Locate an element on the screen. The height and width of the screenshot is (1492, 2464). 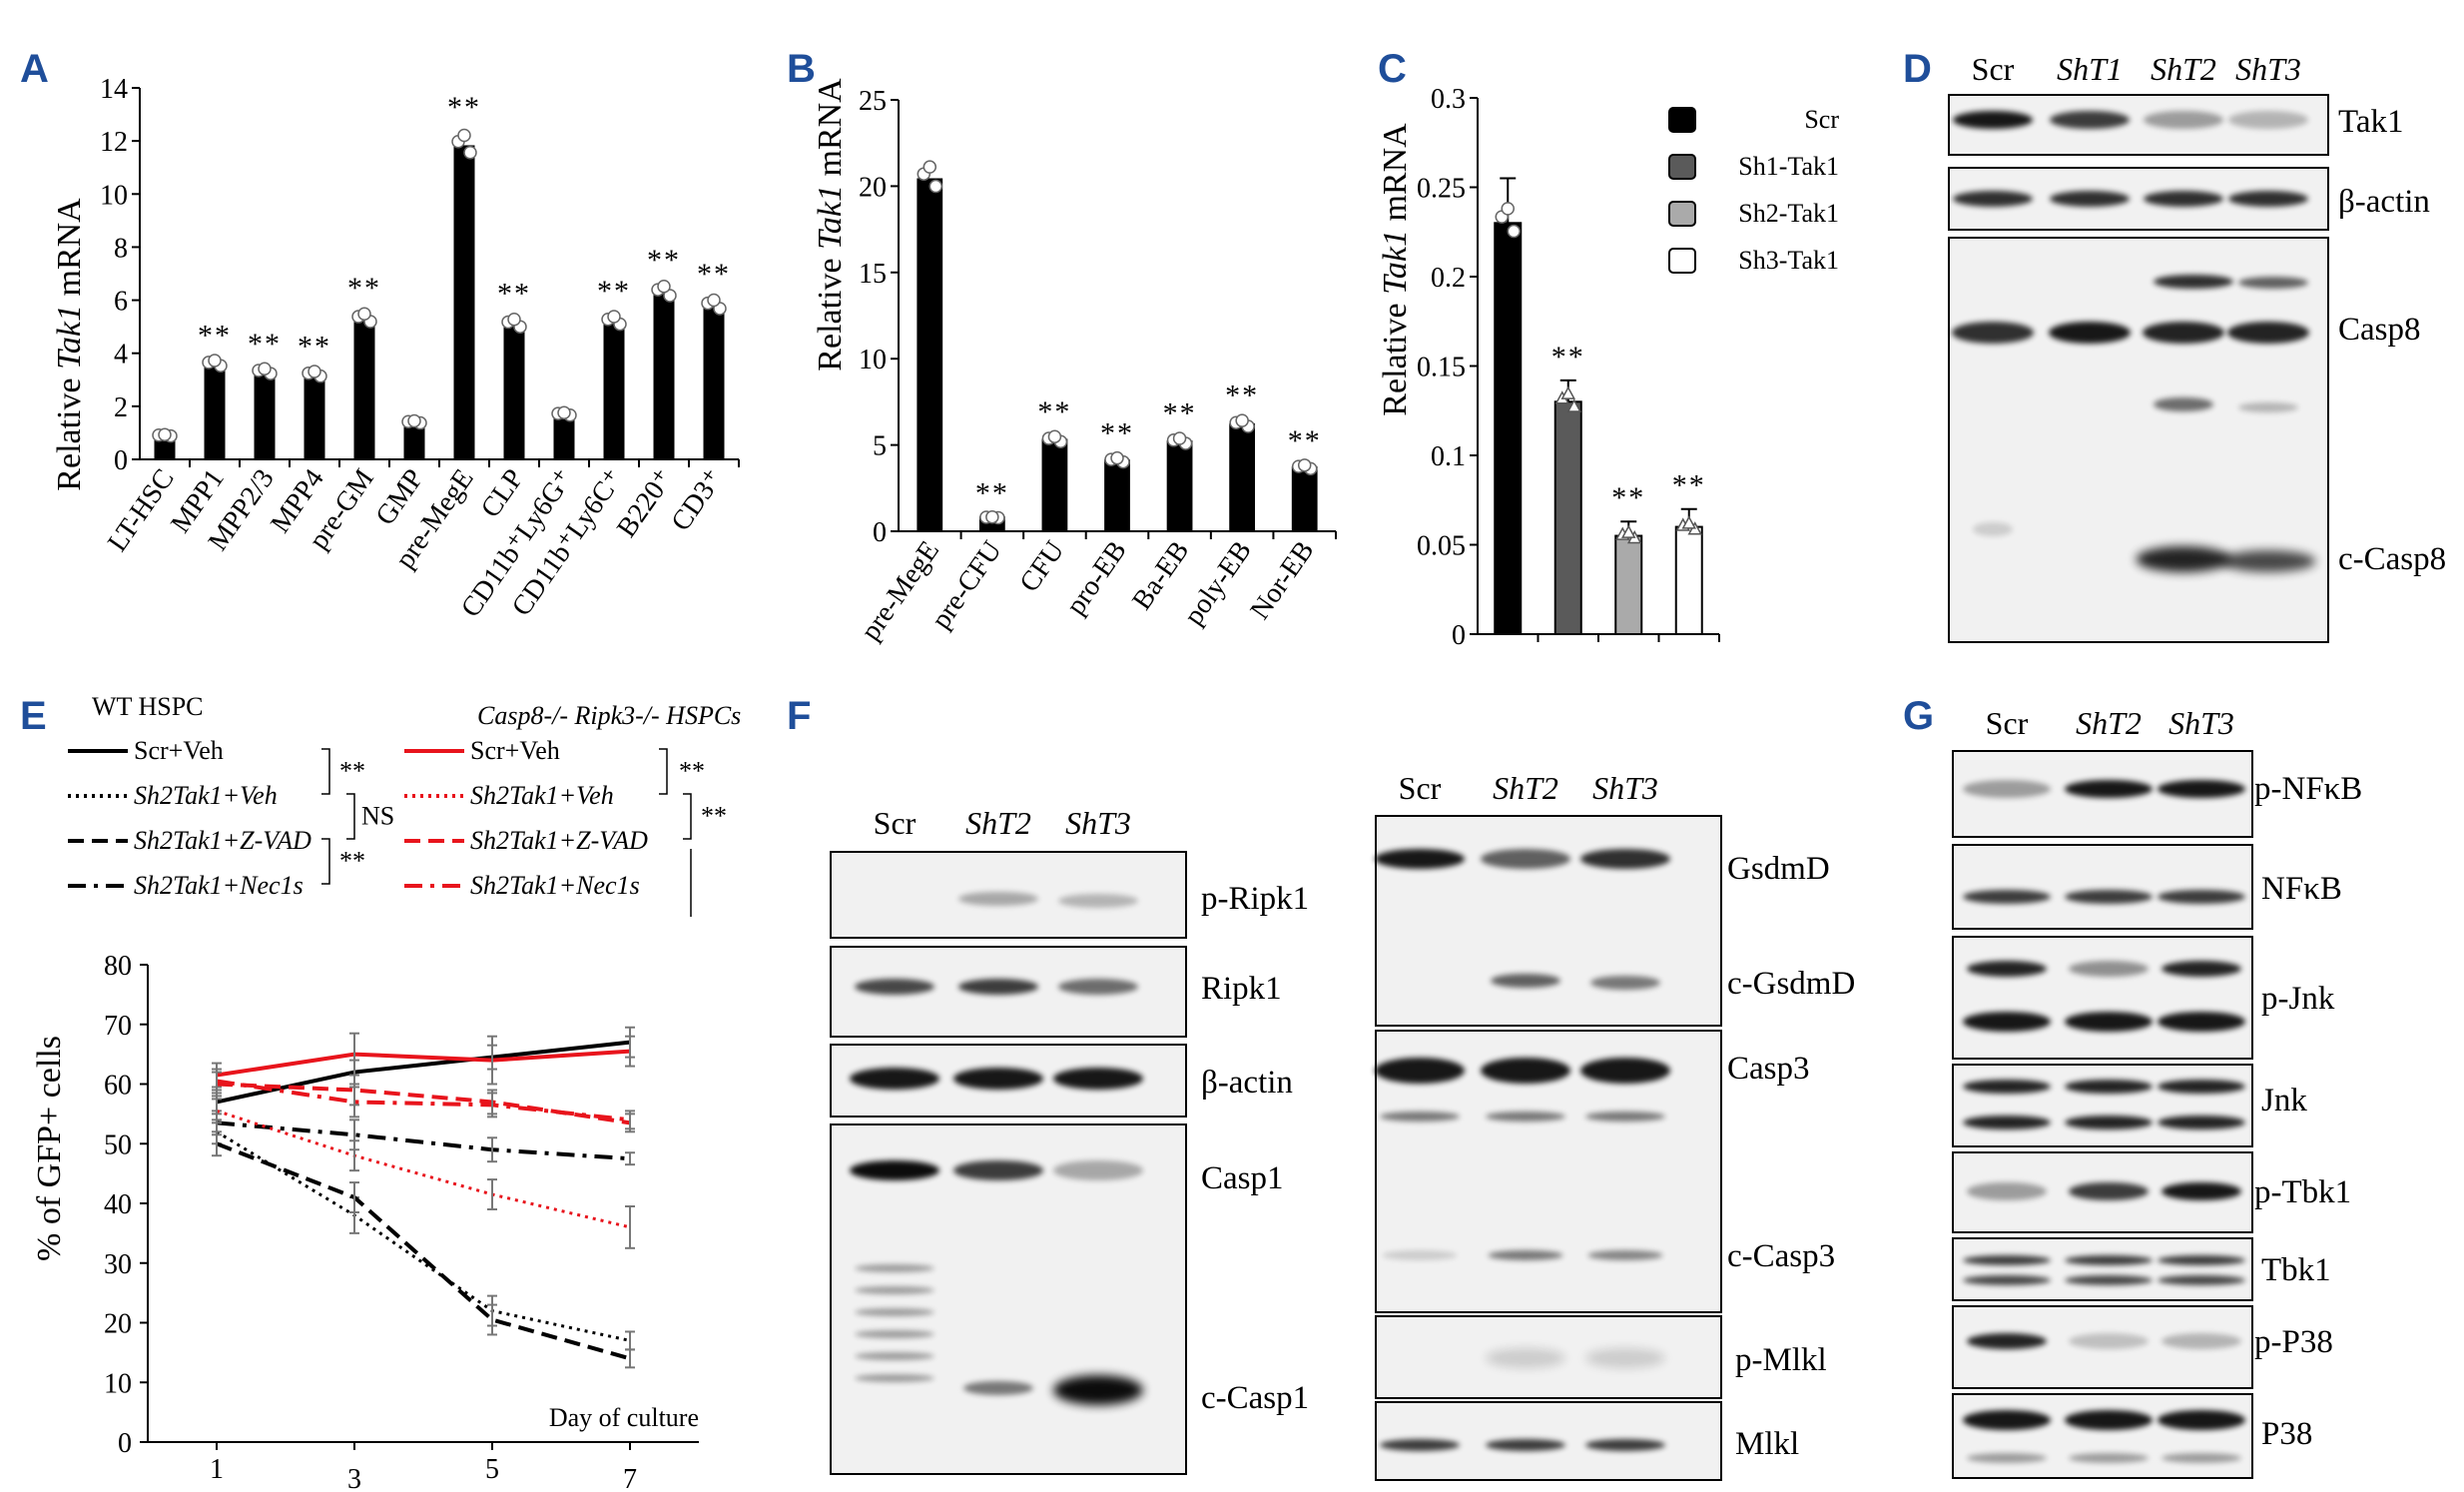
y-tick-label: 10 is located at coordinates (118, 1383).